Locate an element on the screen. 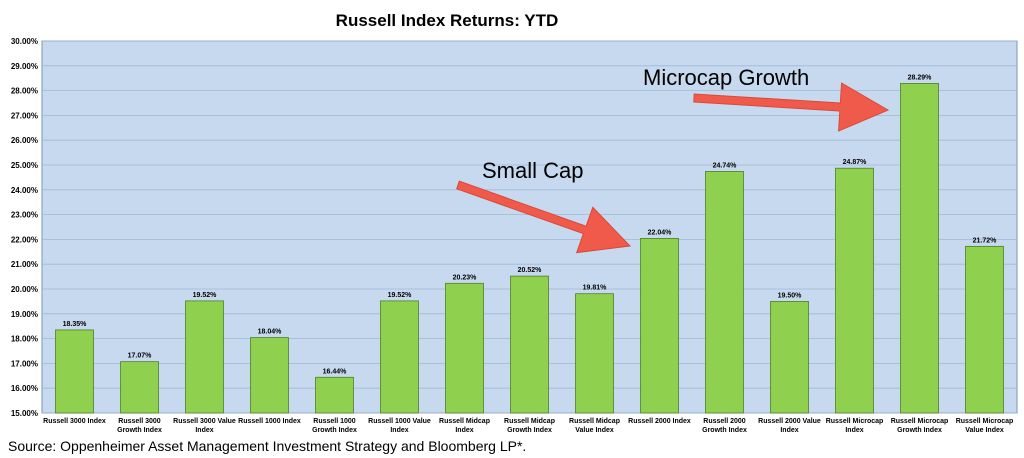 This screenshot has height=458, width=1024. y-tick-label: 25.00% is located at coordinates (24, 165).